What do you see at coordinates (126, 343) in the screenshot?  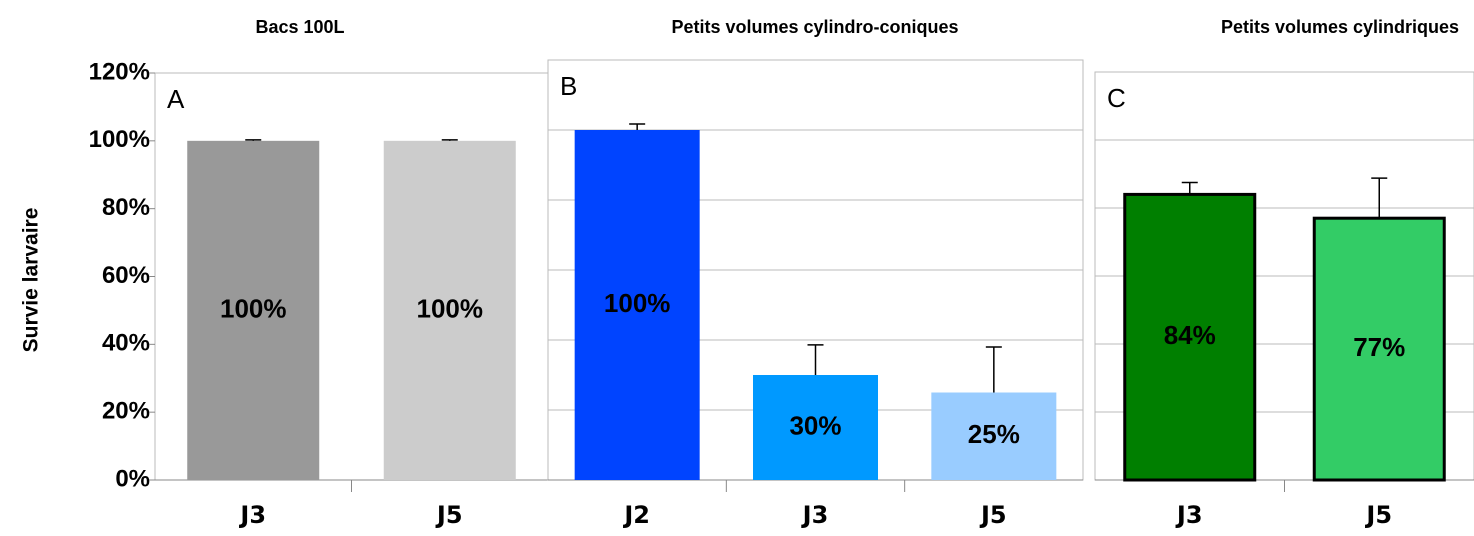 I see `y-tick-label: 40%` at bounding box center [126, 343].